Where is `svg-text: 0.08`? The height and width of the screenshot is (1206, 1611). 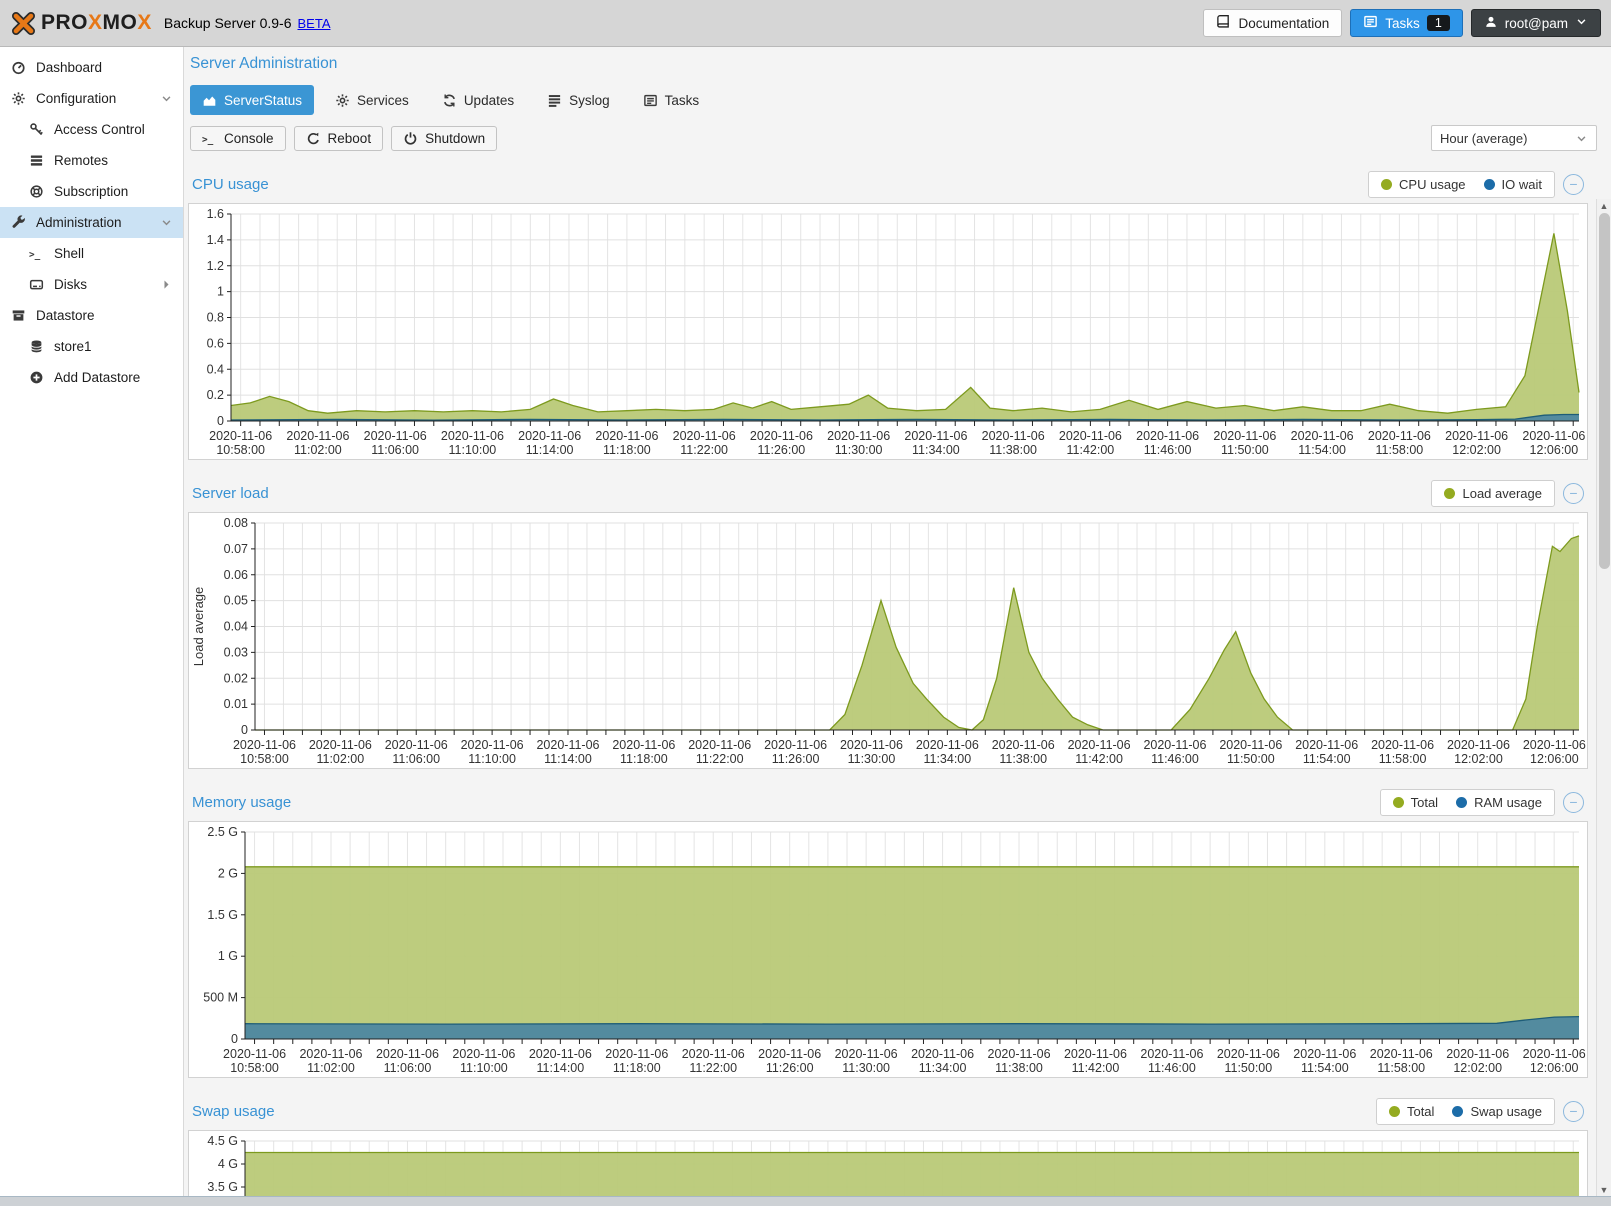 svg-text: 0.08 is located at coordinates (236, 523).